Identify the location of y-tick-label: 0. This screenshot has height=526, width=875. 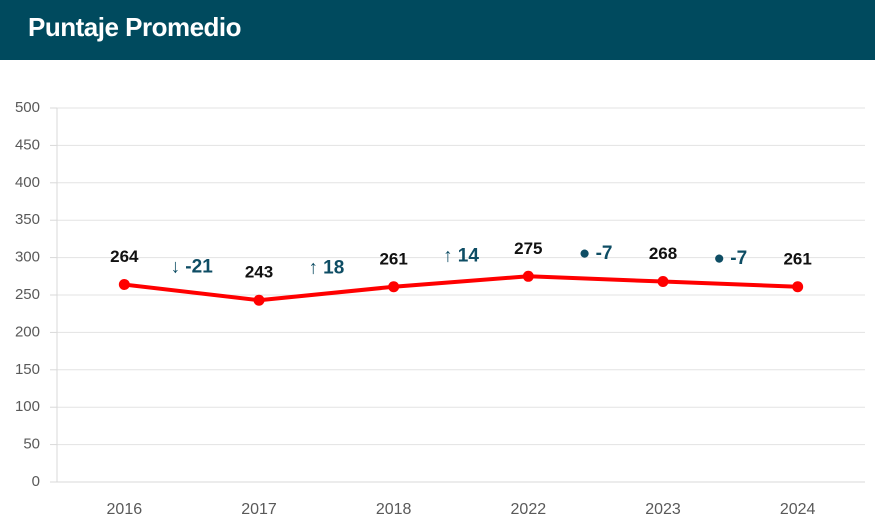
(36, 481).